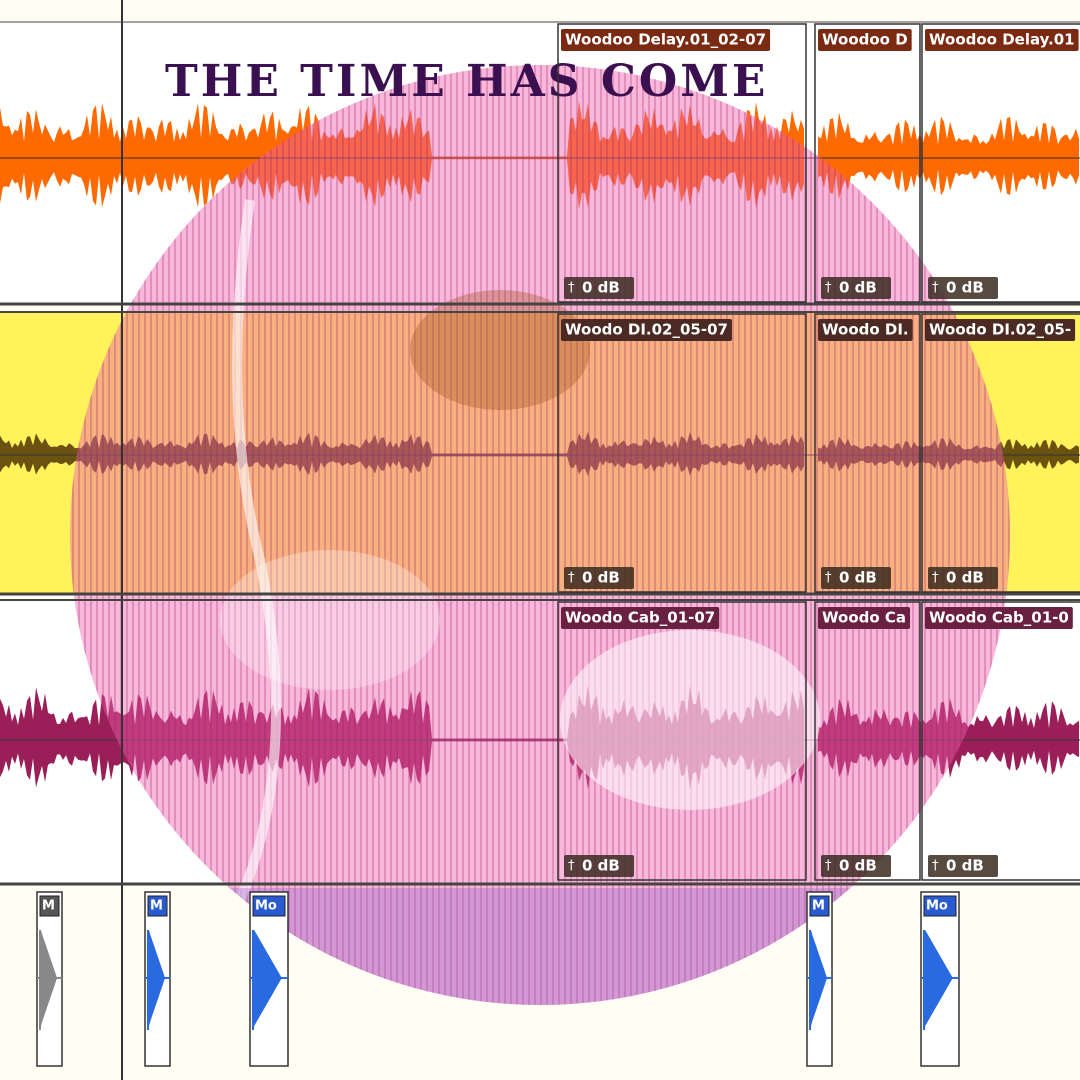 The image size is (1080, 1080). Describe the element at coordinates (948, 155) in the screenshot. I see `waveform` at that location.